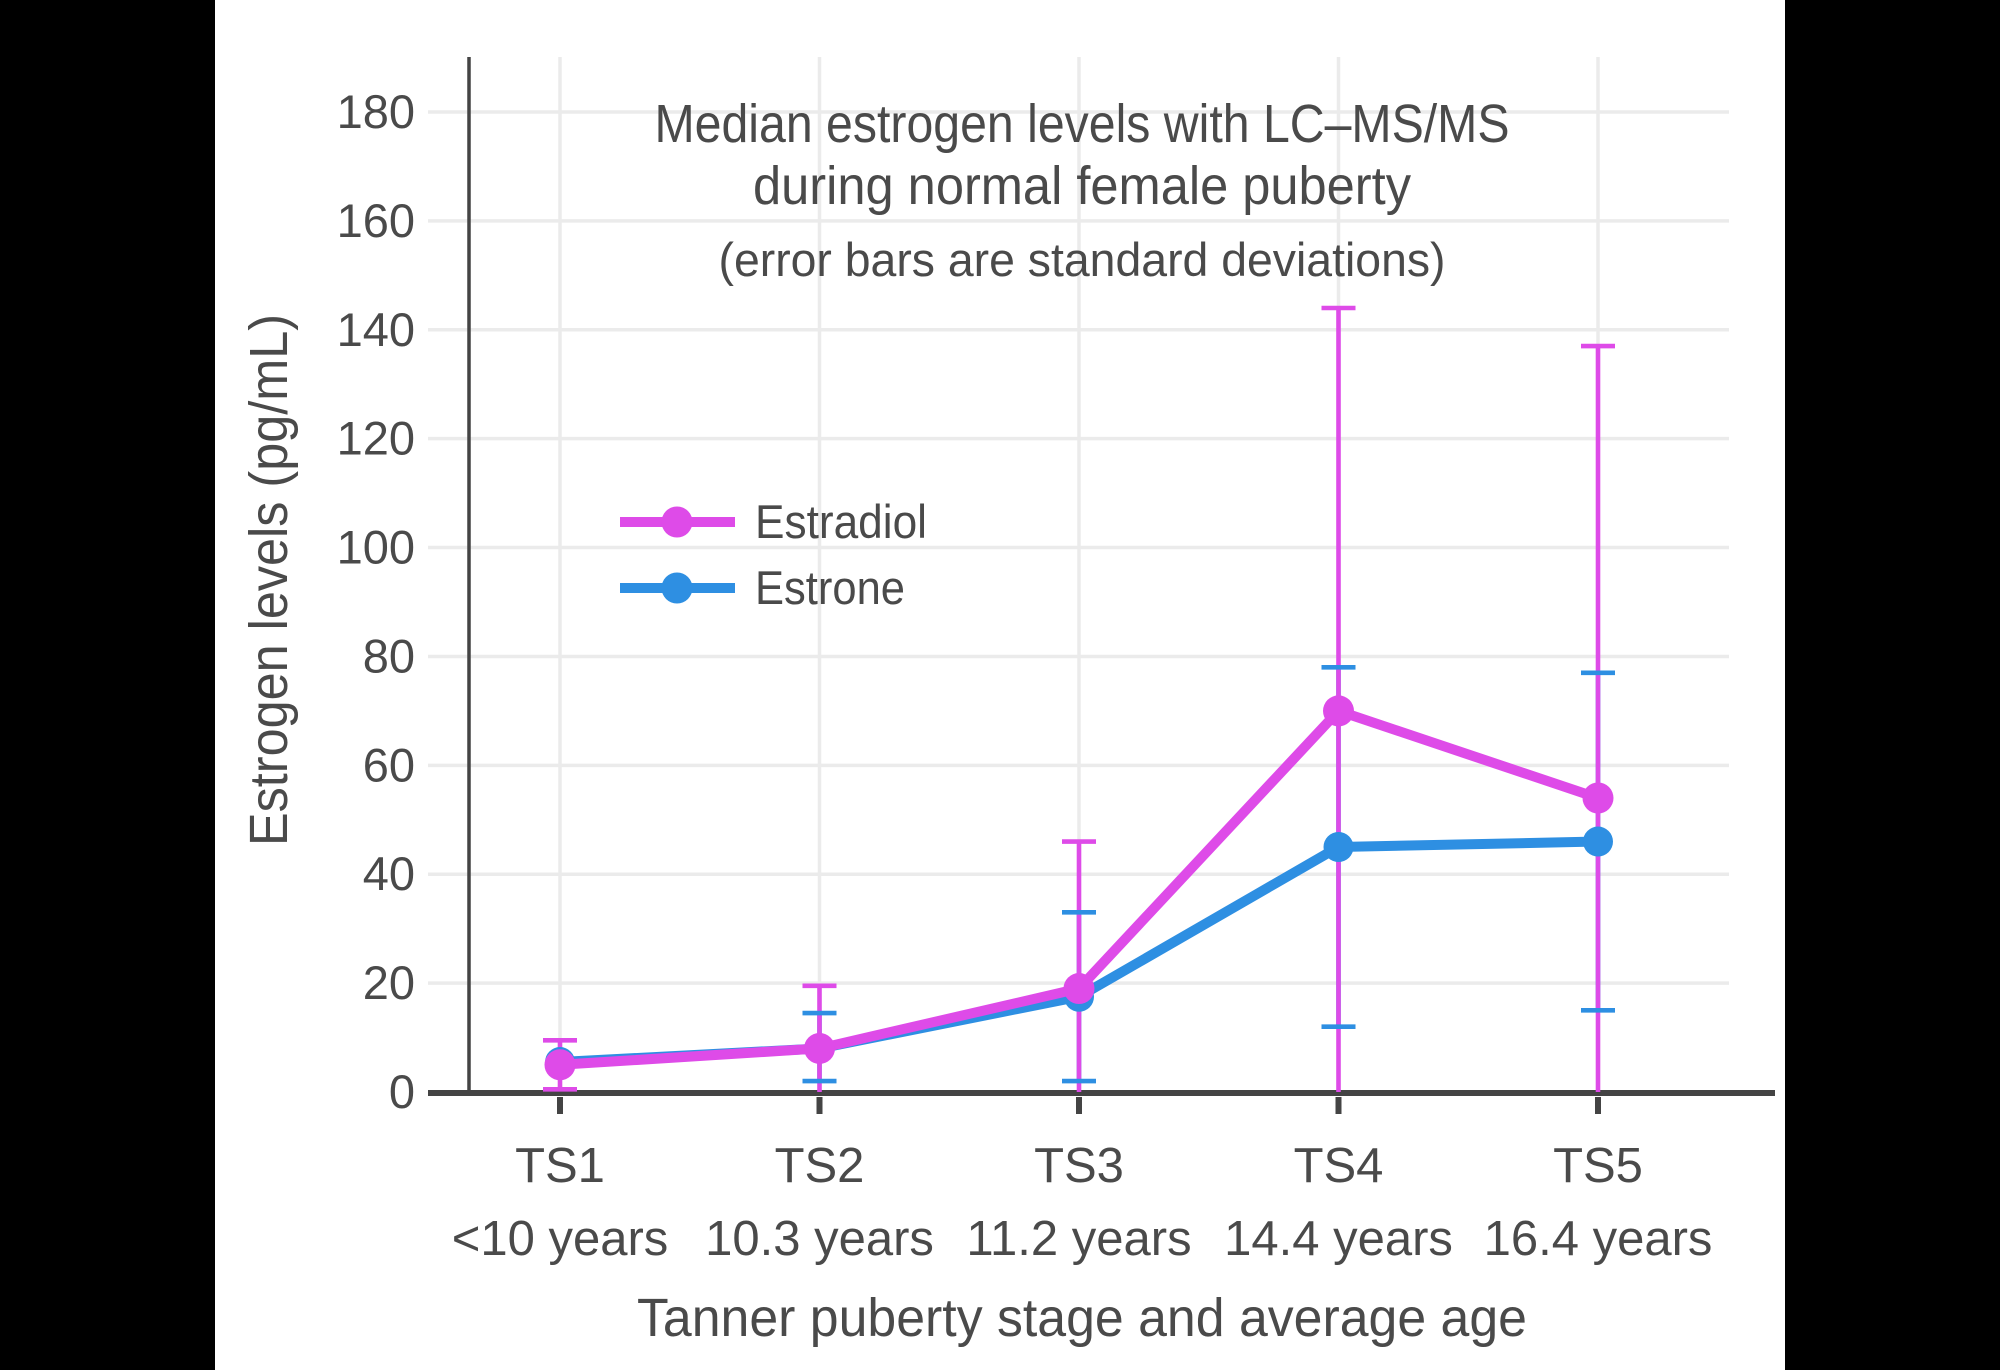 This screenshot has height=1370, width=2000. What do you see at coordinates (1082, 259) in the screenshot?
I see `chart-subtitle: (error bars are standard deviations)` at bounding box center [1082, 259].